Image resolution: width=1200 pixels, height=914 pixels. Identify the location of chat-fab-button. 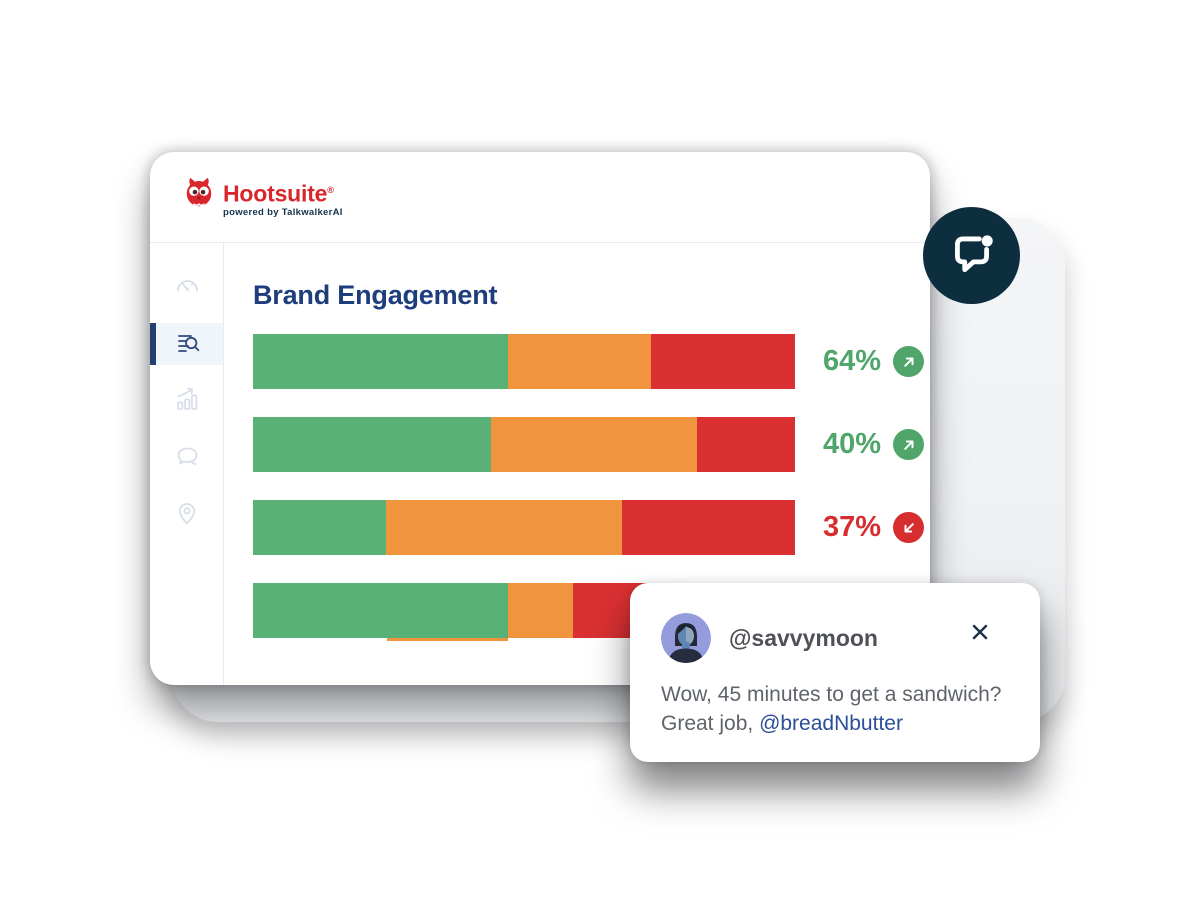
(971, 255).